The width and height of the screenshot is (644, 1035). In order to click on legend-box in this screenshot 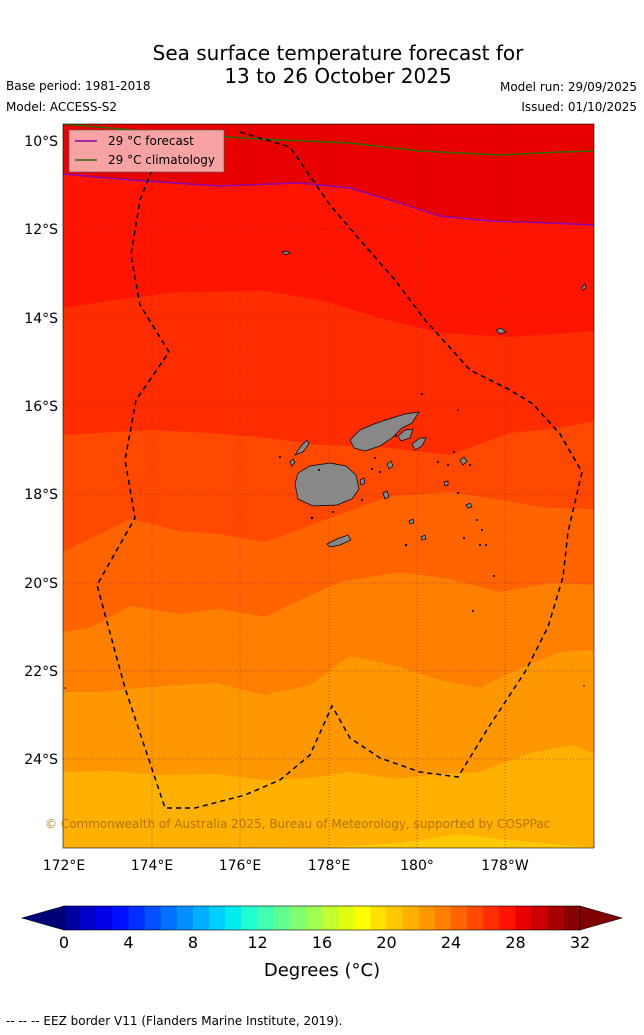, I will do `click(146, 151)`.